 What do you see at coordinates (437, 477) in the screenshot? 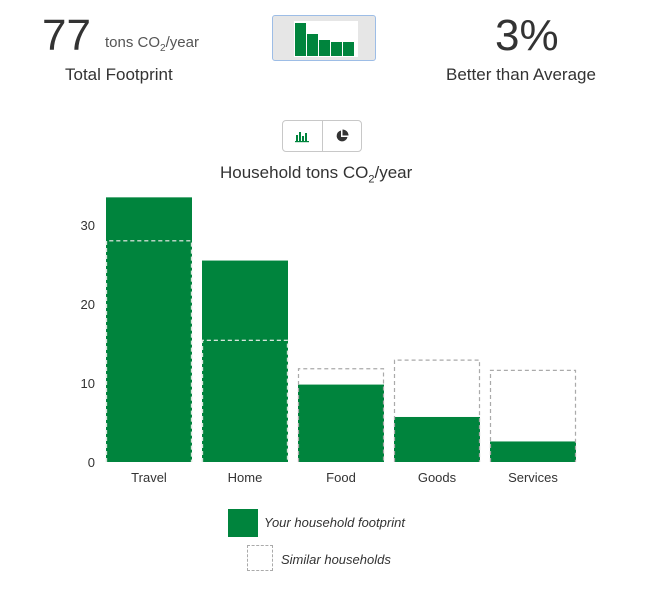
I see `x-tick-label: Goods` at bounding box center [437, 477].